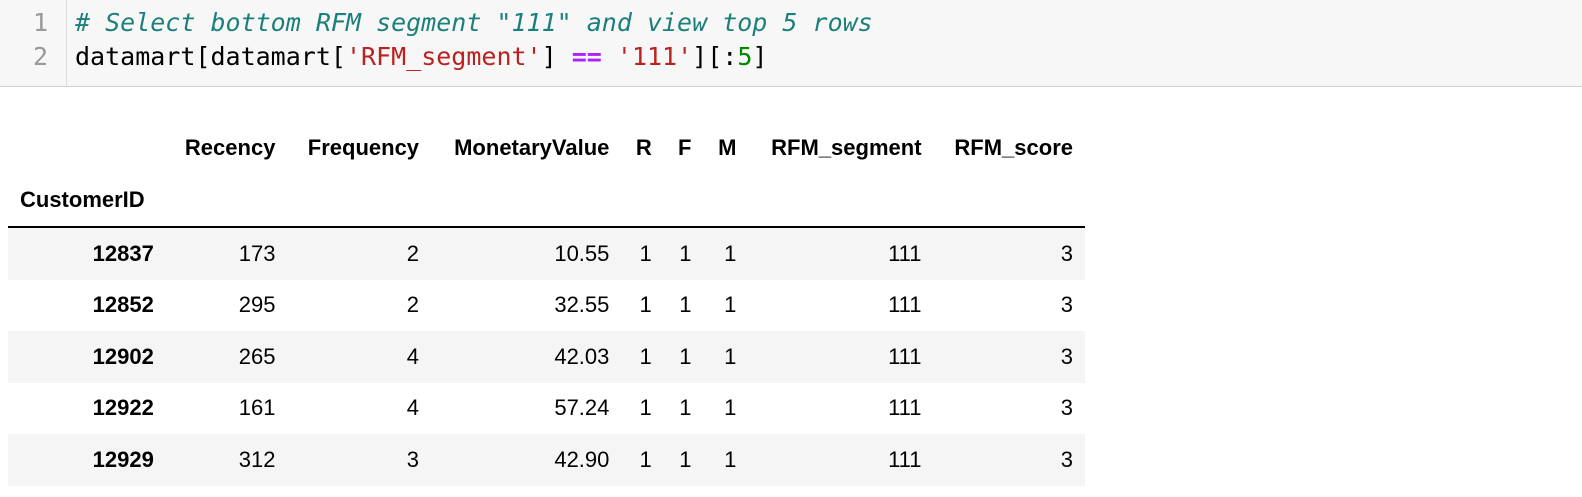 The width and height of the screenshot is (1582, 497). What do you see at coordinates (546, 408) in the screenshot?
I see `table-row: 12922 161 4 57.24 1 1 1 111 3` at bounding box center [546, 408].